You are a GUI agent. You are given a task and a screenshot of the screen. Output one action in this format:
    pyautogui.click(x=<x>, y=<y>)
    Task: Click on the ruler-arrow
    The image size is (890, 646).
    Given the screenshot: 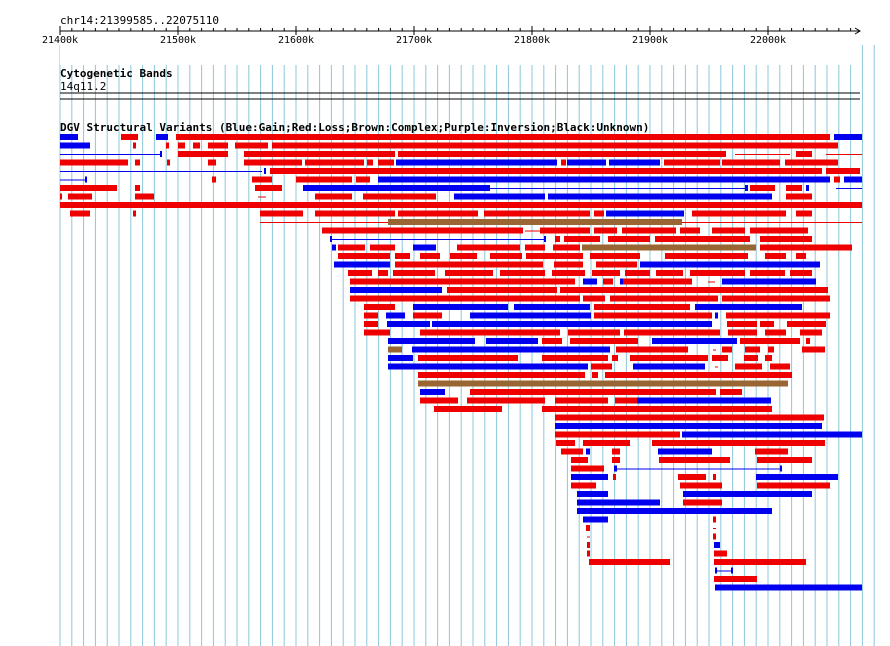 What is the action you would take?
    pyautogui.click(x=857, y=31)
    